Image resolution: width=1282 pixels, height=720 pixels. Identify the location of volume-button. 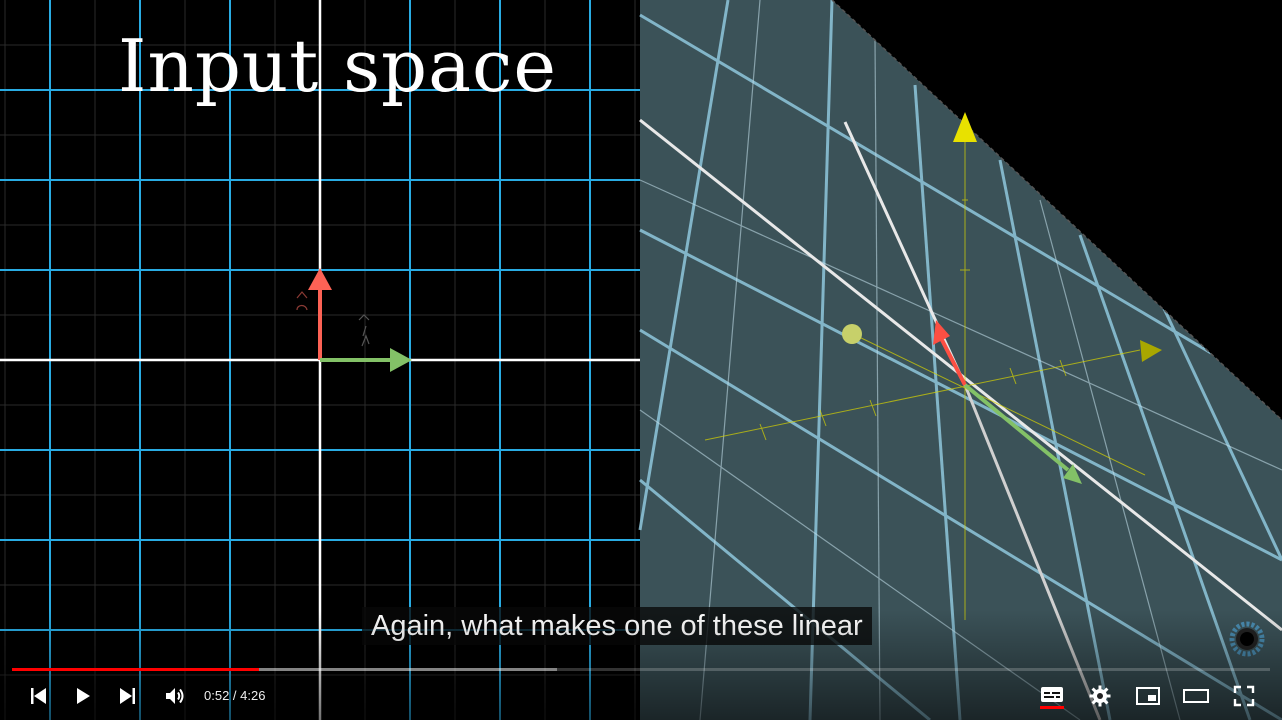
(175, 696).